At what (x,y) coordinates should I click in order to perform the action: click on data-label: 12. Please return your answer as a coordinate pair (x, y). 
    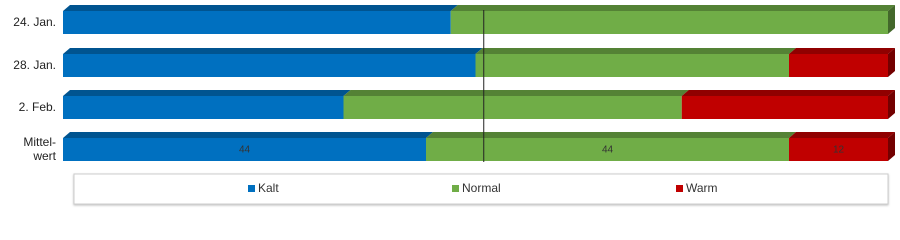
    Looking at the image, I should click on (839, 150).